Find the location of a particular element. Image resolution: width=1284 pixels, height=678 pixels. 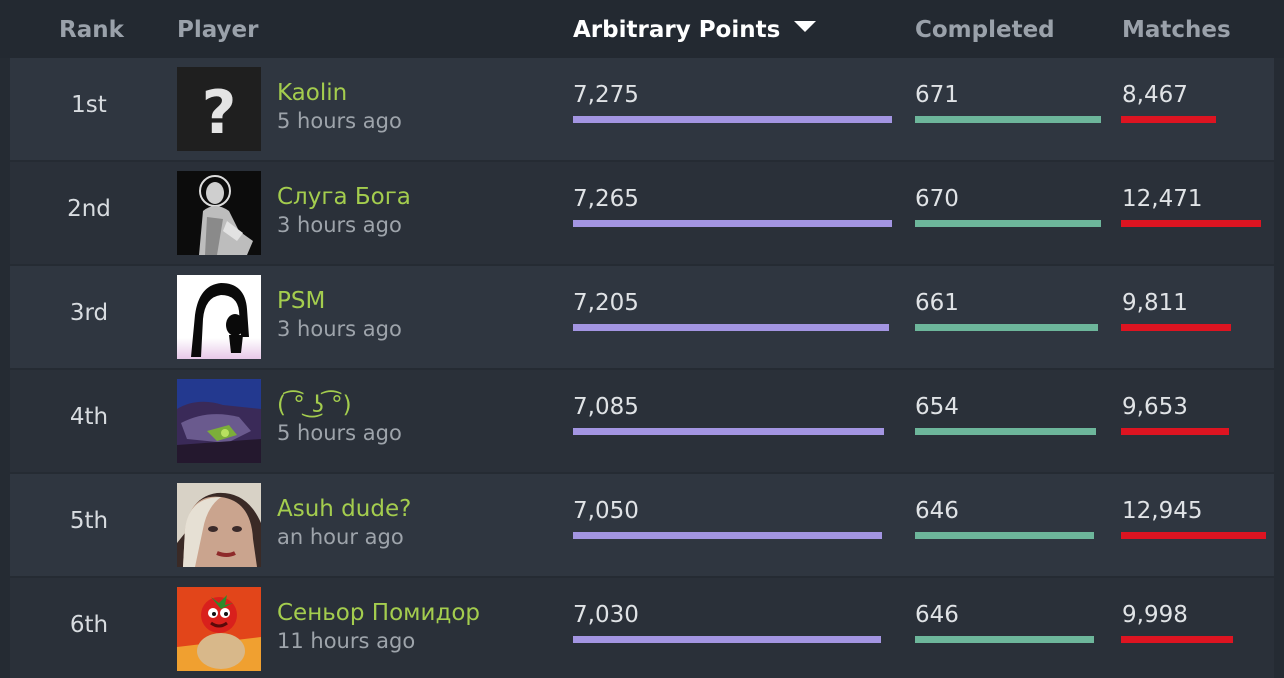

matches-value: 9,998 is located at coordinates (1155, 615).